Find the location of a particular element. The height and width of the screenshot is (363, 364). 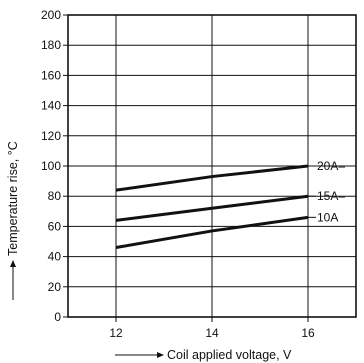

y-axis-title-group: Temperature rise, °C is located at coordinates (13, 220).